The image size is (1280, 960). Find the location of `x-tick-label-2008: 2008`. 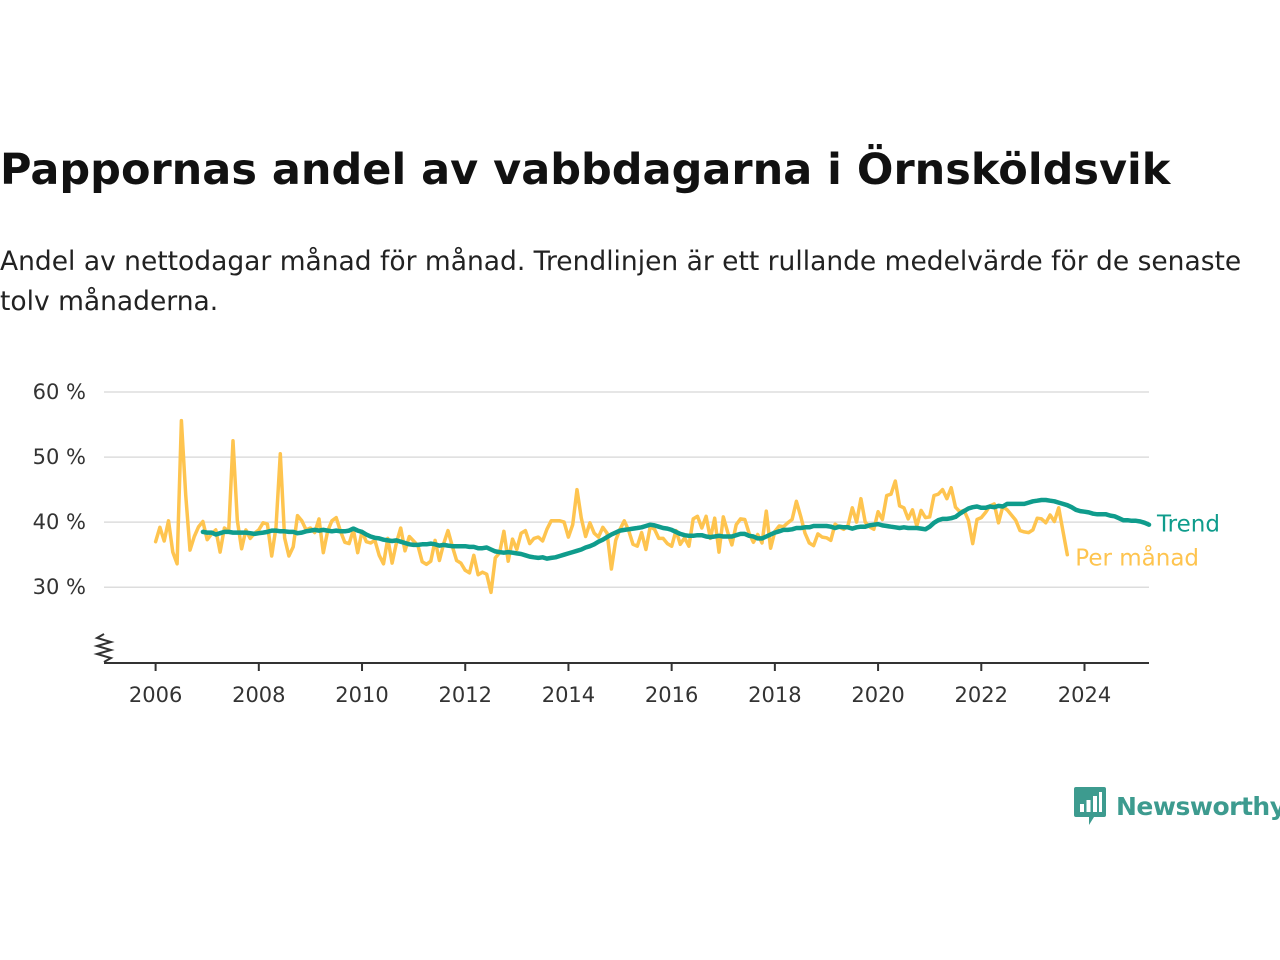

x-tick-label-2008: 2008 is located at coordinates (258, 695).